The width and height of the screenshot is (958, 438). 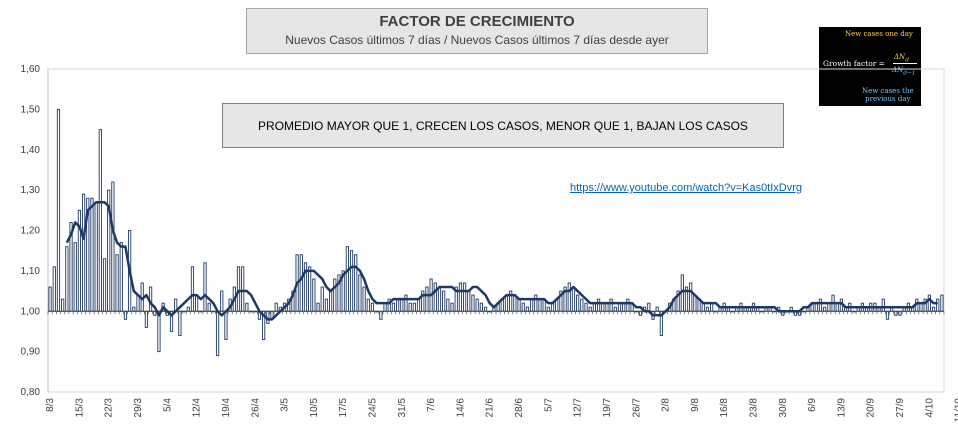 I want to click on formula-bottom-label-line2: previous day, so click(x=888, y=99).